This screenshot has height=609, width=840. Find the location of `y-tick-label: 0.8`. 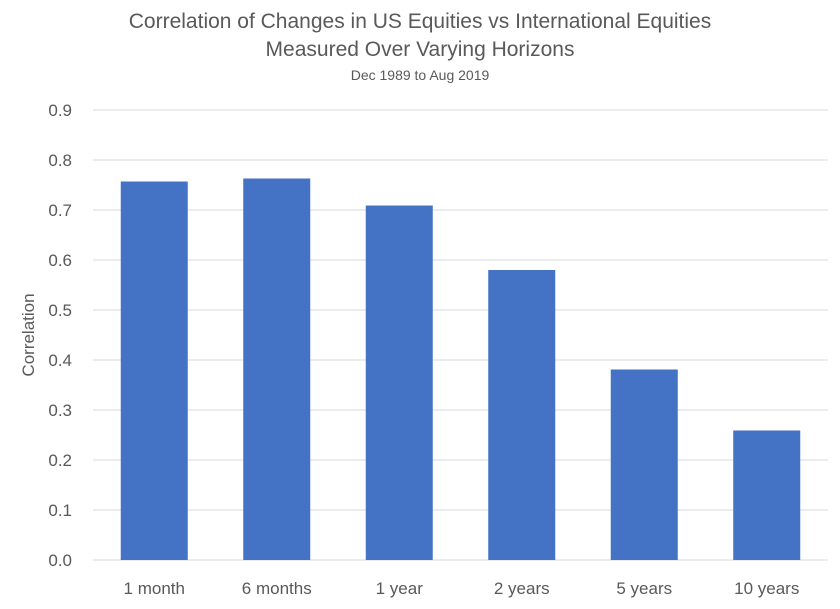

y-tick-label: 0.8 is located at coordinates (60, 160).